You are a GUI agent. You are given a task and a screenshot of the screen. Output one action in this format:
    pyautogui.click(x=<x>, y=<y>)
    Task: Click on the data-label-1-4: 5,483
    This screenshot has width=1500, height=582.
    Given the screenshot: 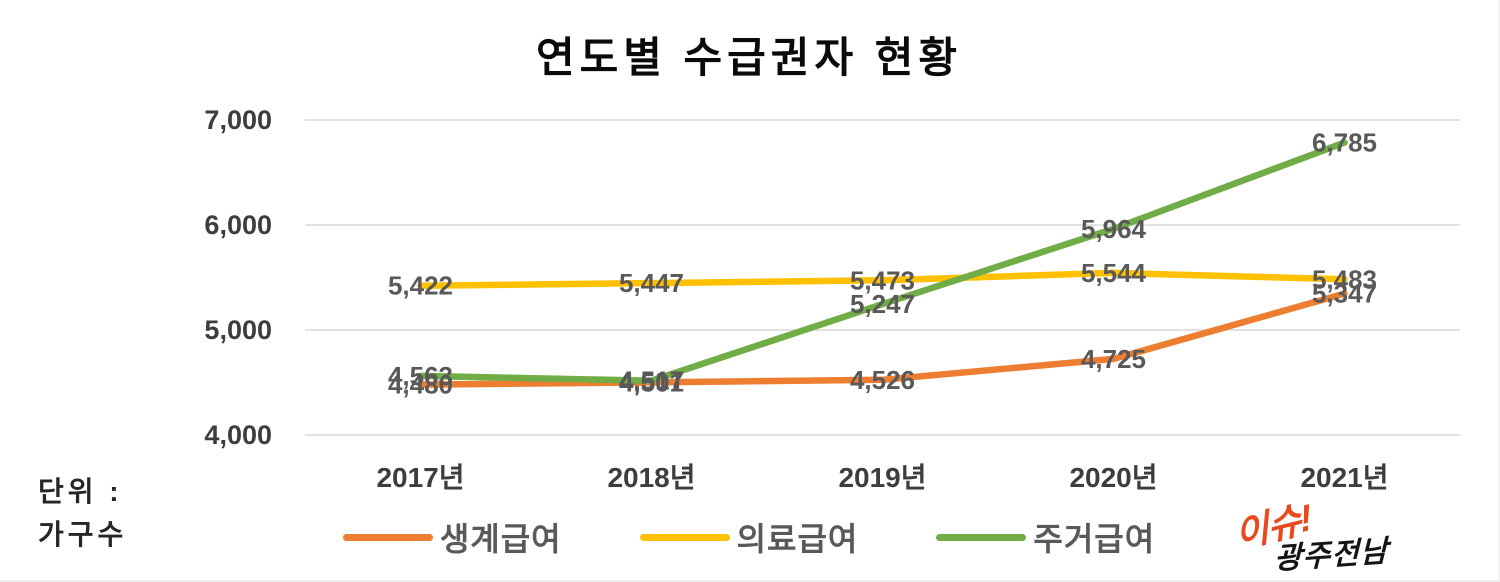 What is the action you would take?
    pyautogui.click(x=1344, y=279)
    